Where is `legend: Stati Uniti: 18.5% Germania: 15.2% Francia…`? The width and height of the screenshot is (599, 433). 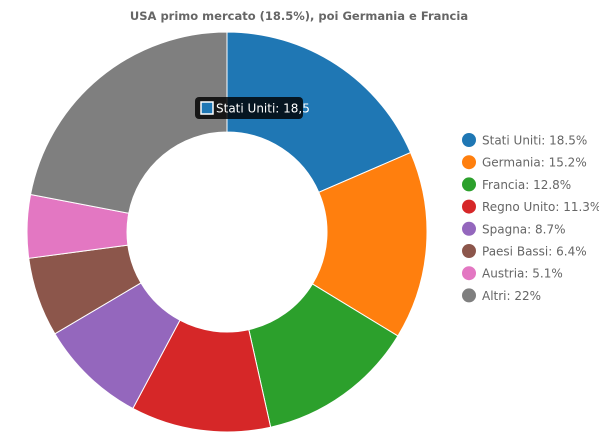 legend: Stati Uniti: 18.5% Germania: 15.2% Francia… is located at coordinates (530, 218).